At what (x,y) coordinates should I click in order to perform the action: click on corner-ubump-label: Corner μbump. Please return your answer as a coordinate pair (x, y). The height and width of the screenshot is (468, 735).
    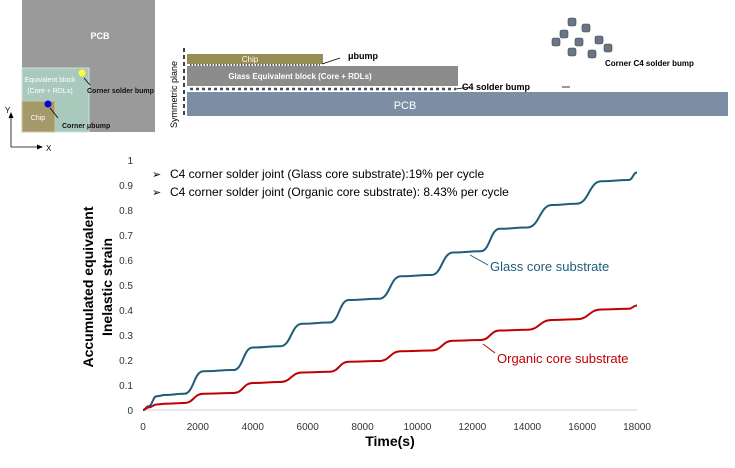
    Looking at the image, I should click on (86, 126).